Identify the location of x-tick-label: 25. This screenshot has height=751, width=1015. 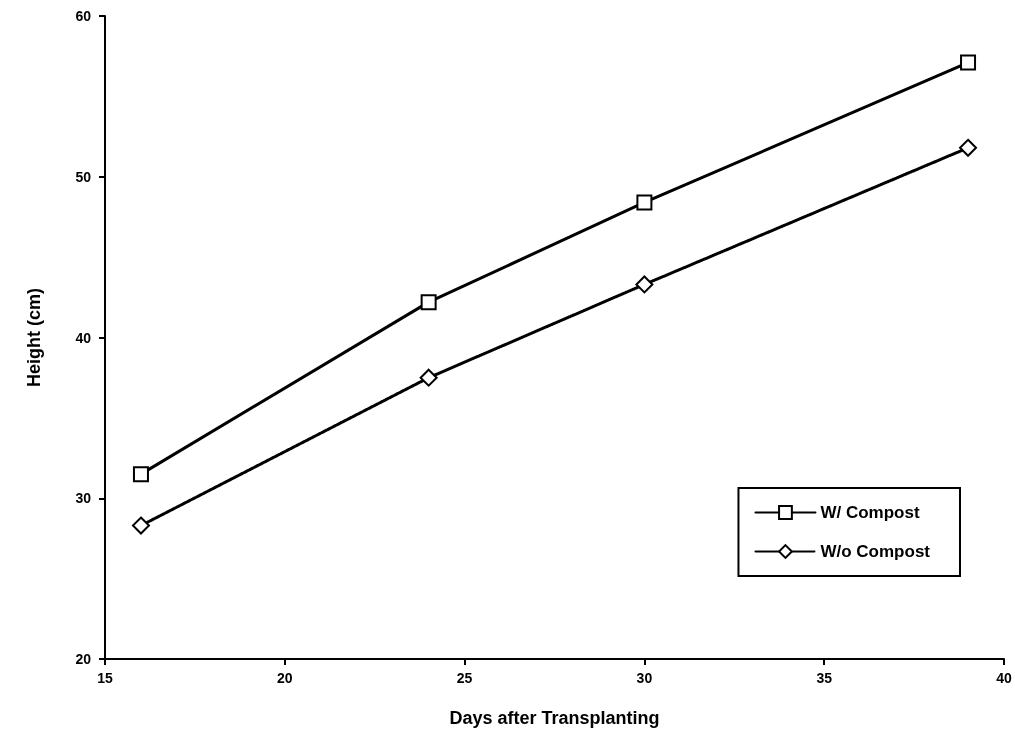
(464, 678).